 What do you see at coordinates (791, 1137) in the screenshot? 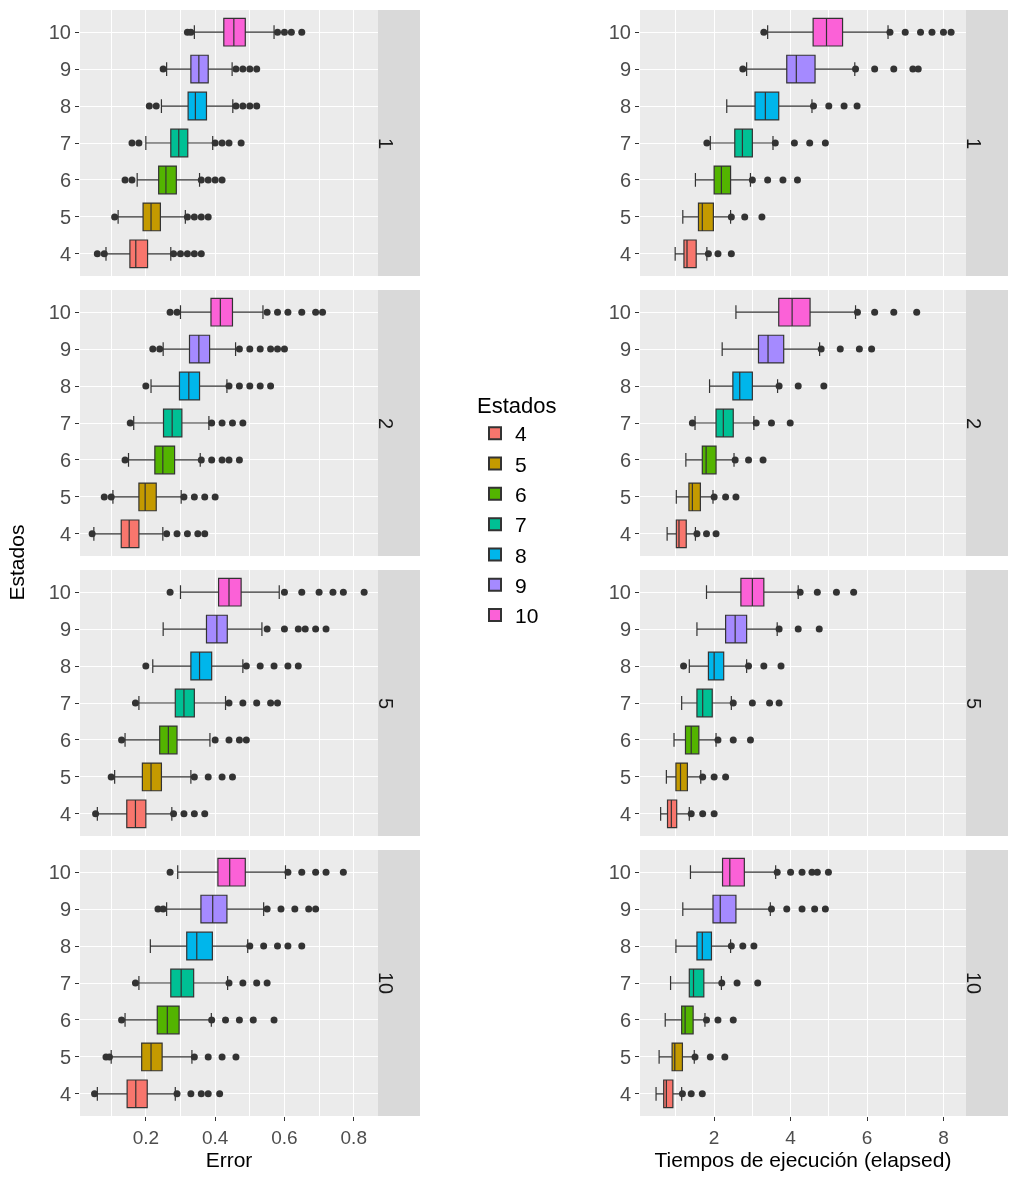
I see `x-tick-label: 4` at bounding box center [791, 1137].